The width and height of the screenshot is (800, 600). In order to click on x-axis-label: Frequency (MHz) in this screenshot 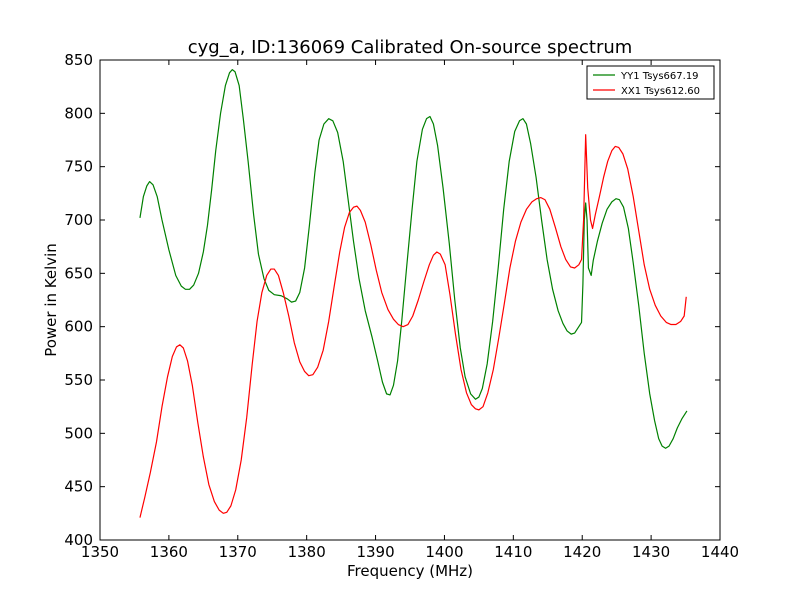, I will do `click(410, 571)`.